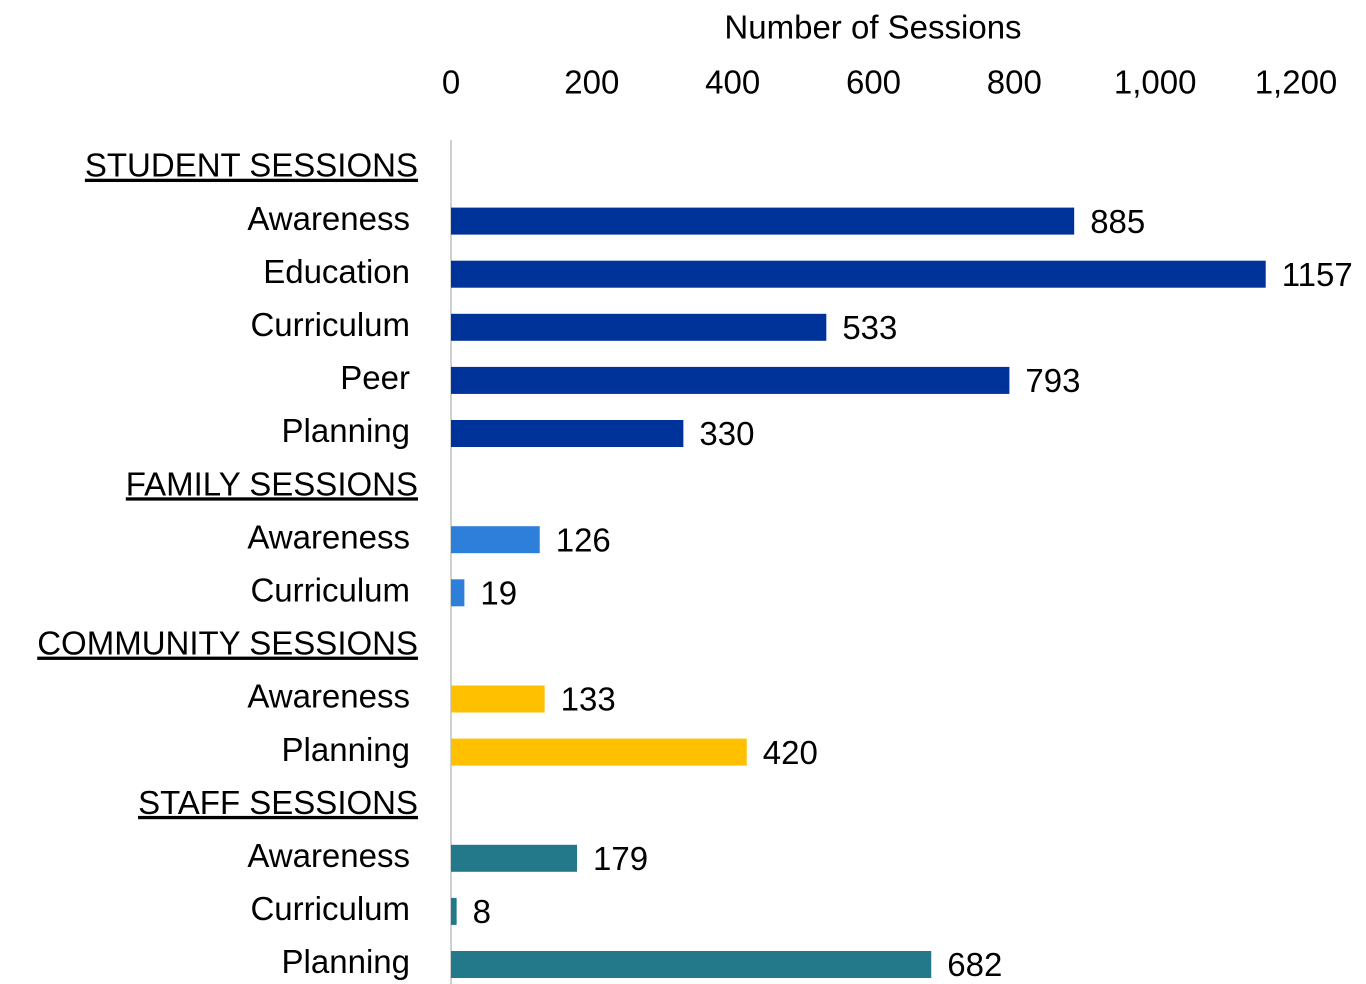 This screenshot has width=1366, height=984. I want to click on data-label: 533, so click(869, 327).